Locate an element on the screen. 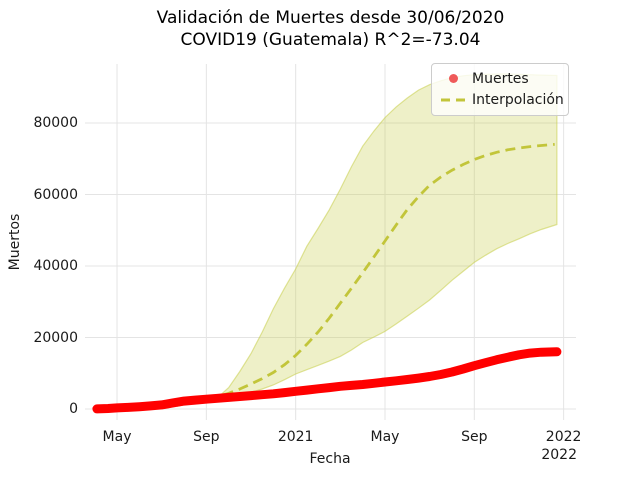 The width and height of the screenshot is (640, 480). x-axis-offset-label: 2022 is located at coordinates (559, 455).